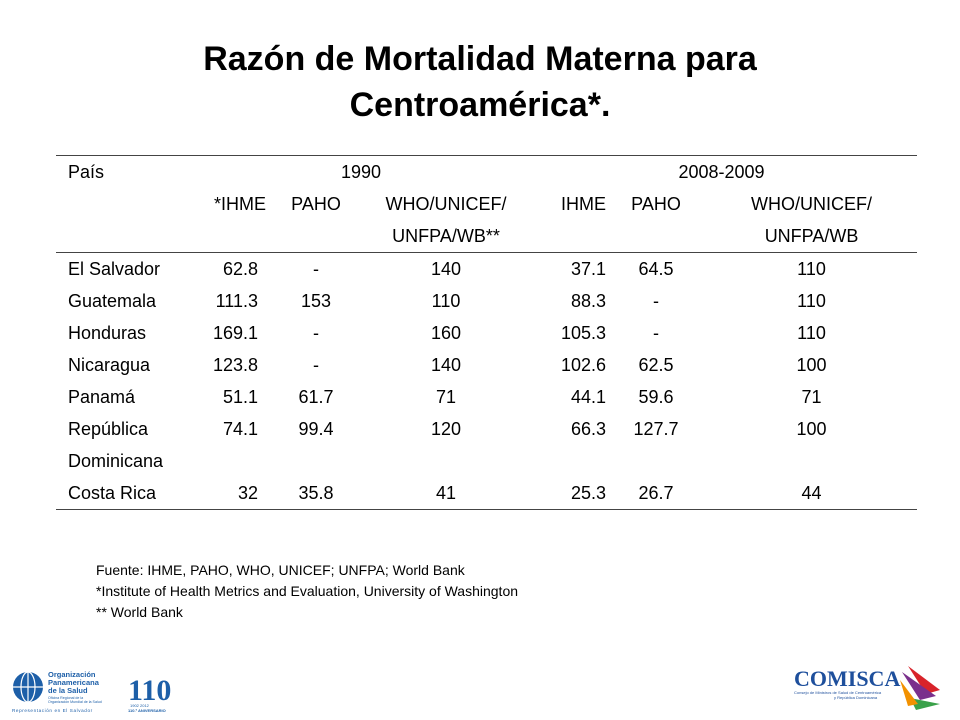 This screenshot has height=720, width=960. What do you see at coordinates (65, 698) in the screenshot?
I see `paho-who-line1: Oficina Regional de la` at bounding box center [65, 698].